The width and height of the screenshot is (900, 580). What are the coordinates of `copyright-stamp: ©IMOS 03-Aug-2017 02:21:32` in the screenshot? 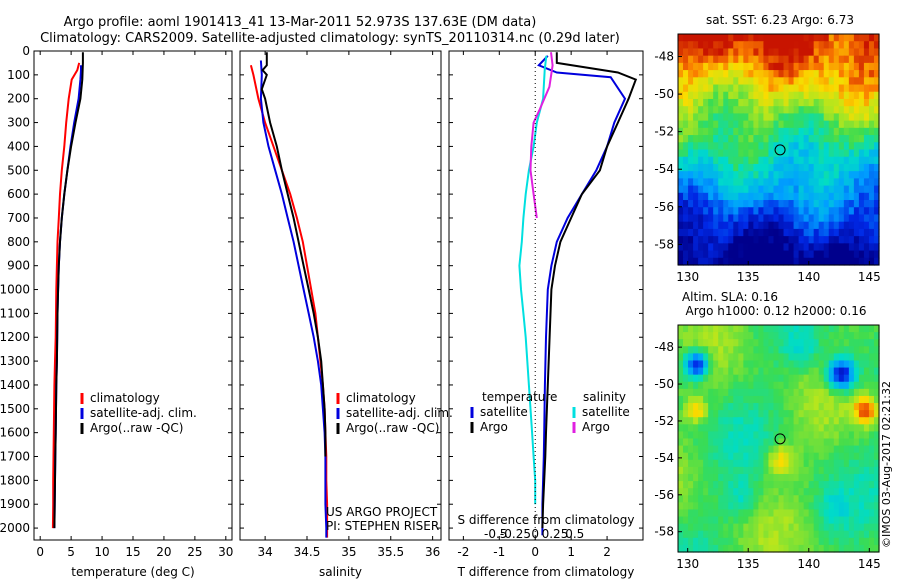 It's located at (886, 464).